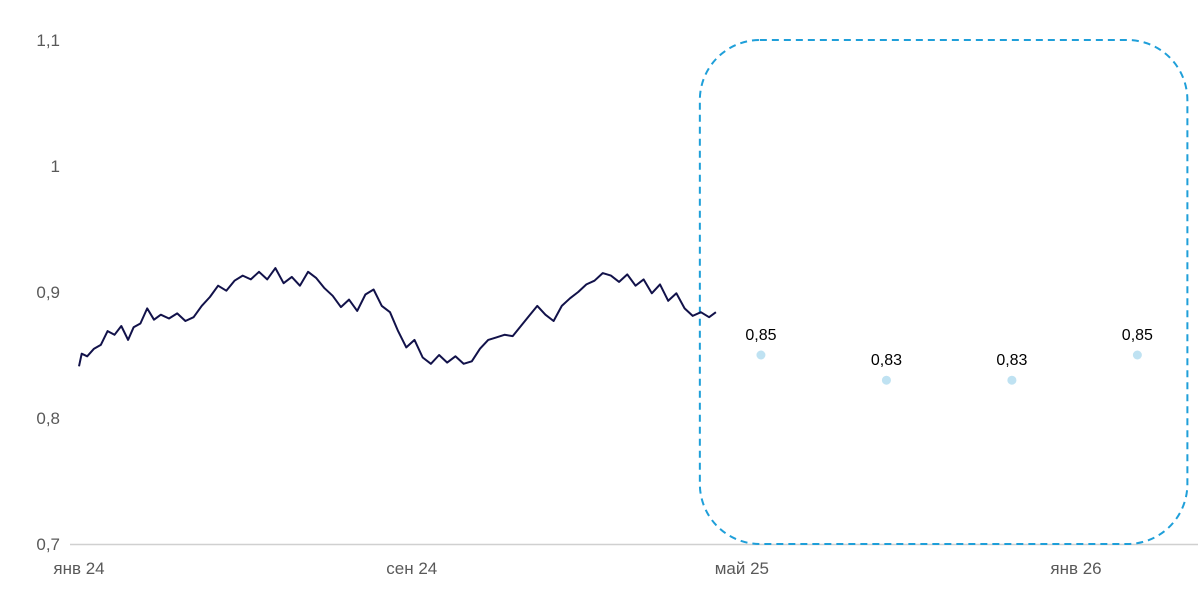  What do you see at coordinates (55, 166) in the screenshot?
I see `y-tick-label: 1` at bounding box center [55, 166].